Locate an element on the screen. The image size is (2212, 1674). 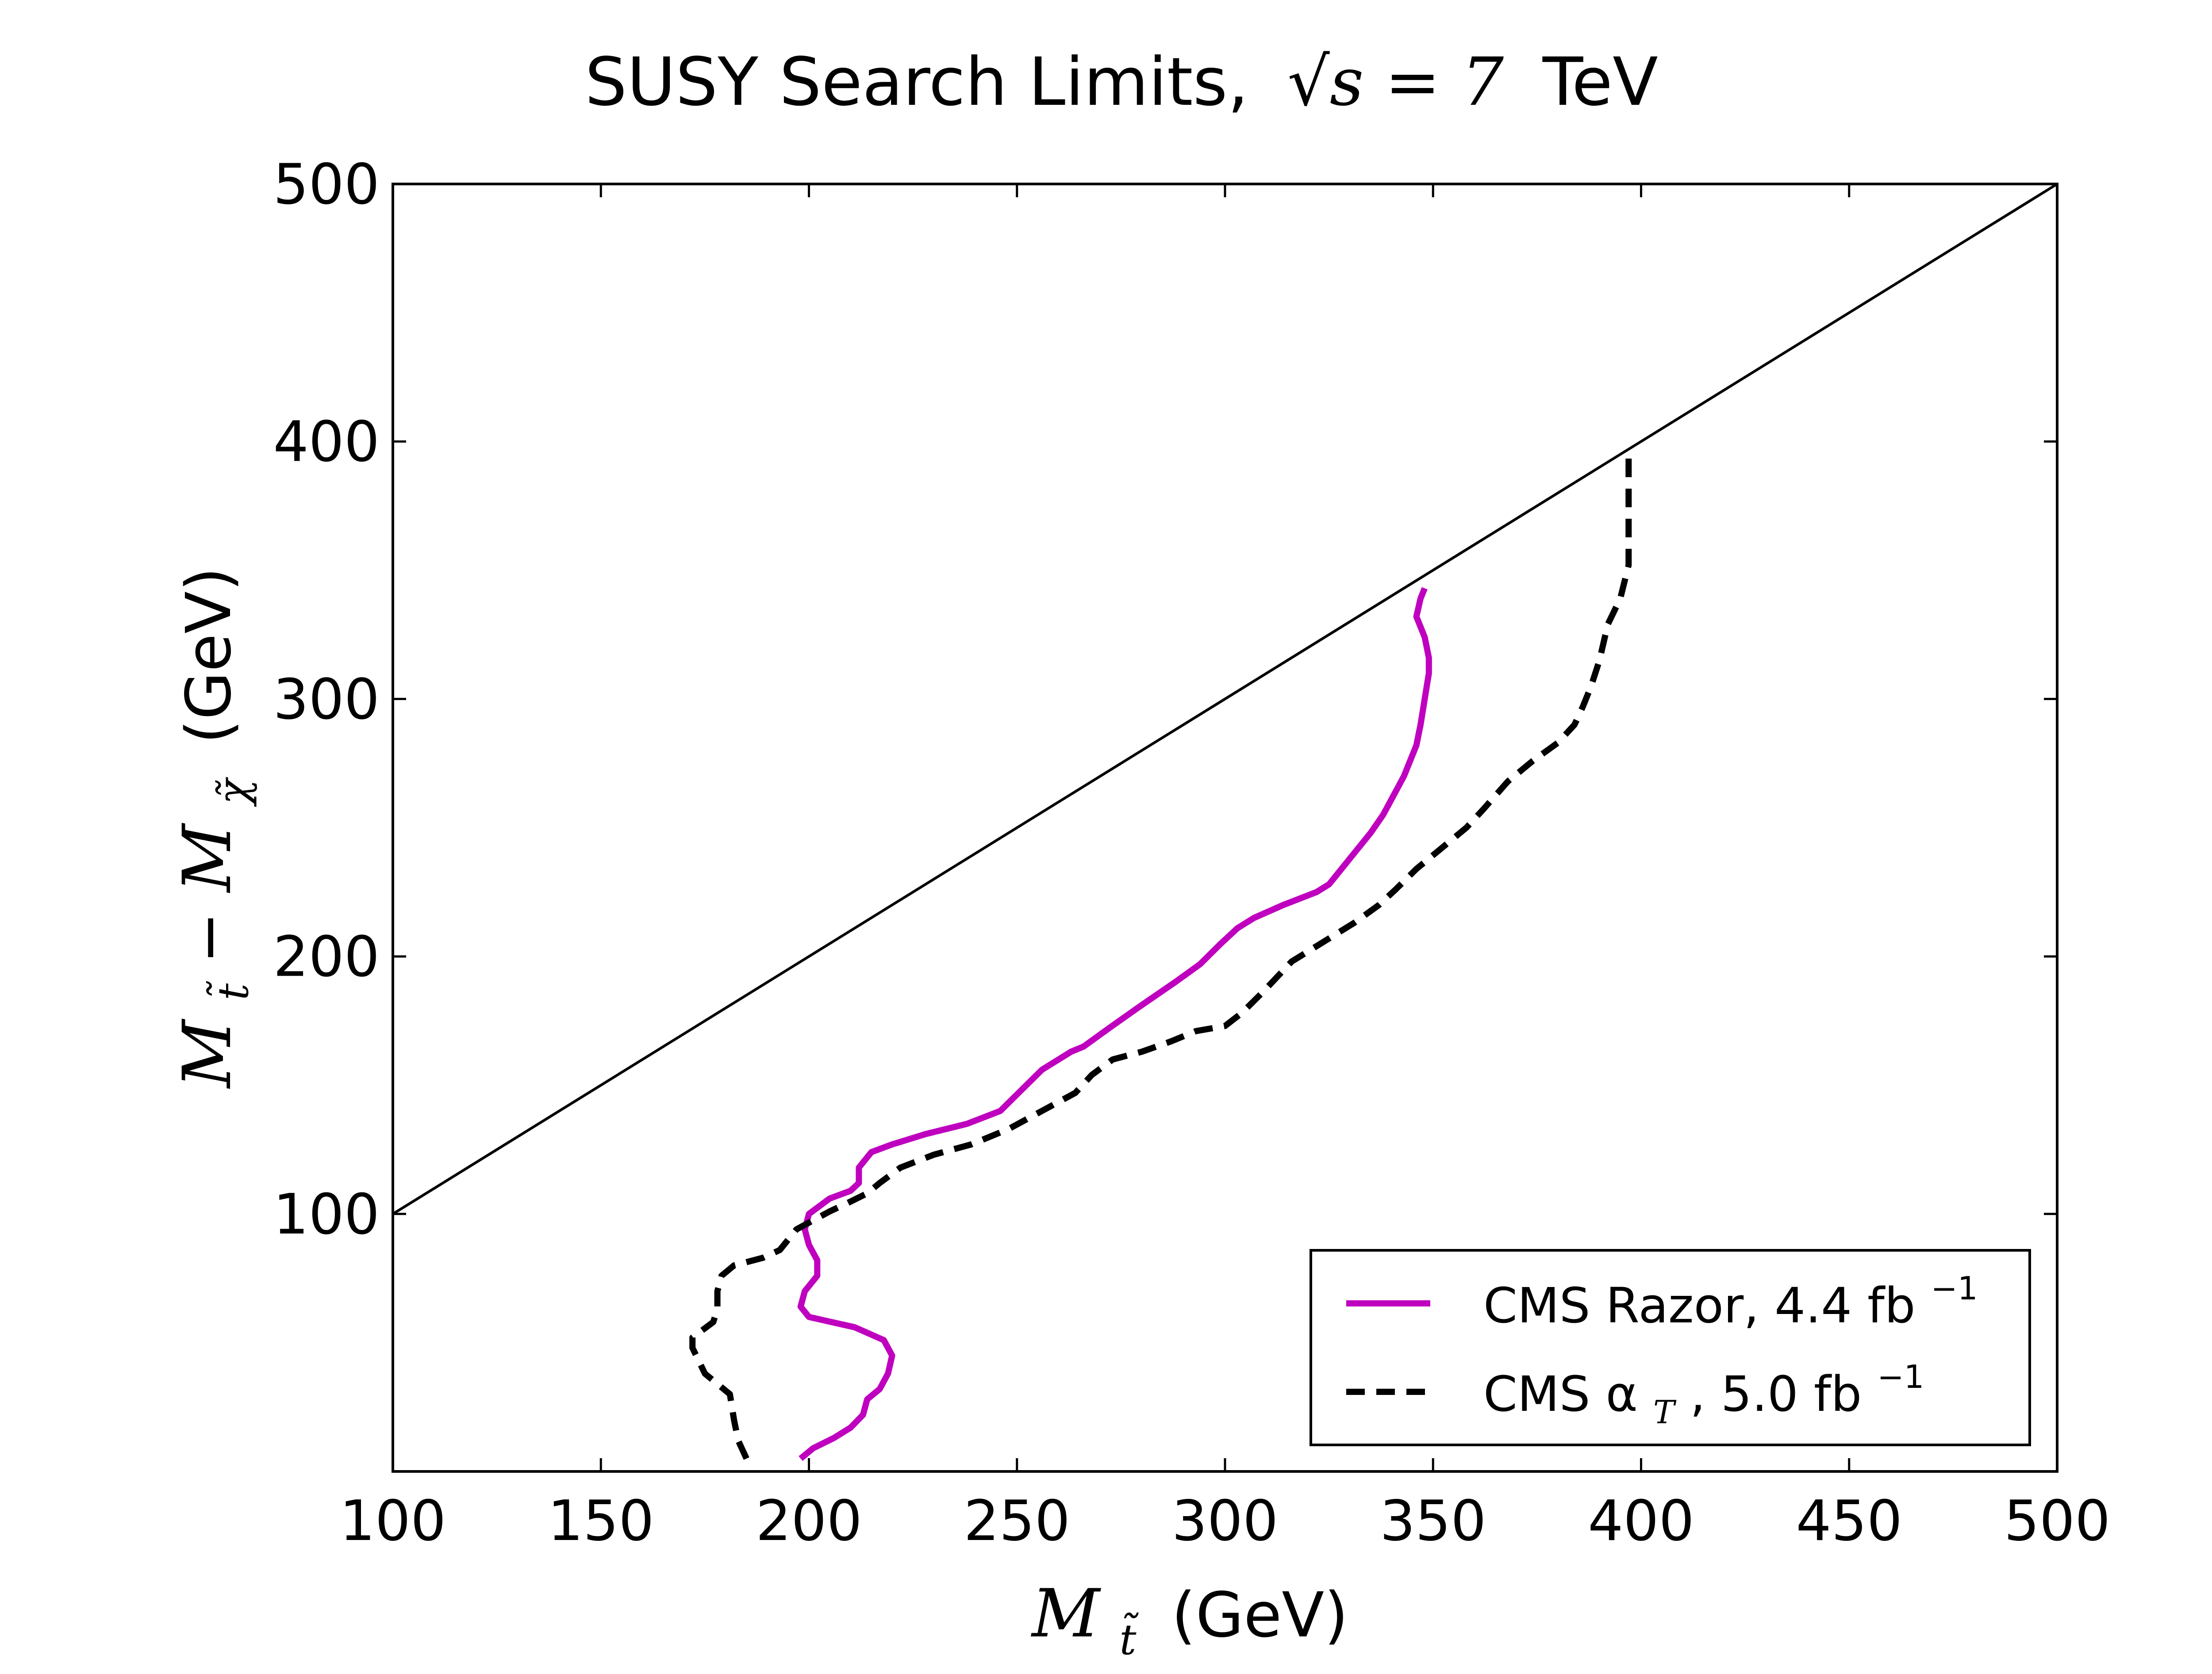
series-line-cms-razor is located at coordinates (1114, 1024).